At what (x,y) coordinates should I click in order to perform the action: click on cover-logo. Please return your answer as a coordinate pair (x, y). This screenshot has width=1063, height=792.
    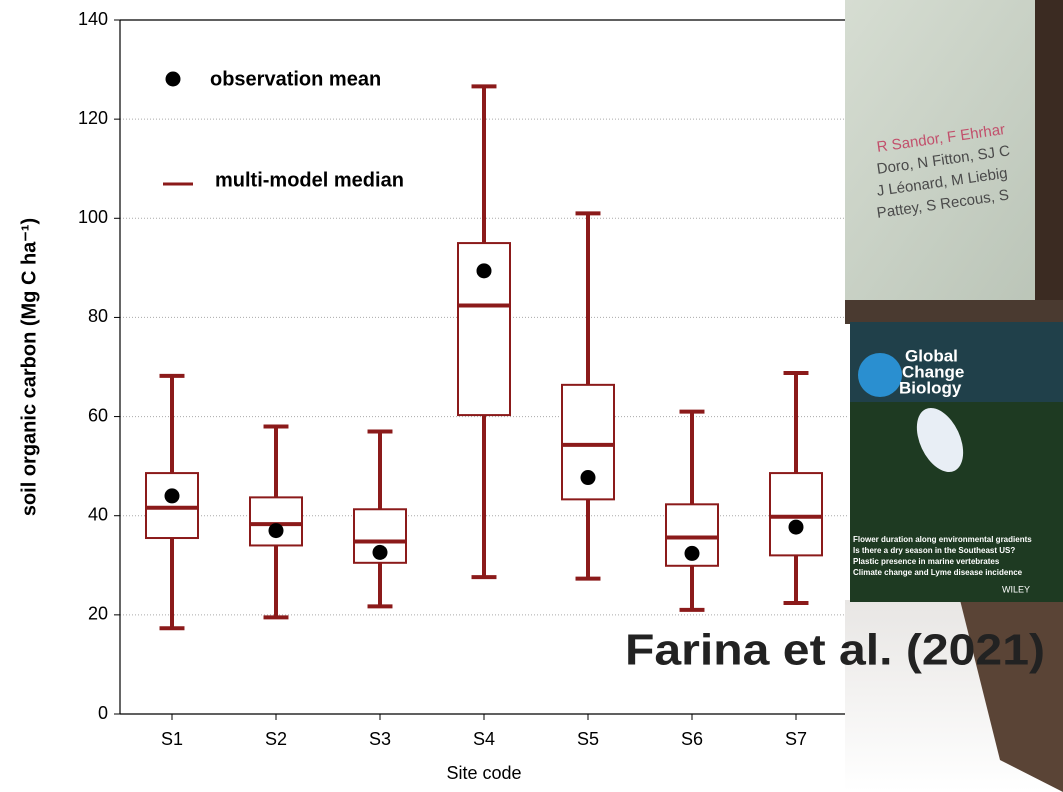
    Looking at the image, I should click on (880, 375).